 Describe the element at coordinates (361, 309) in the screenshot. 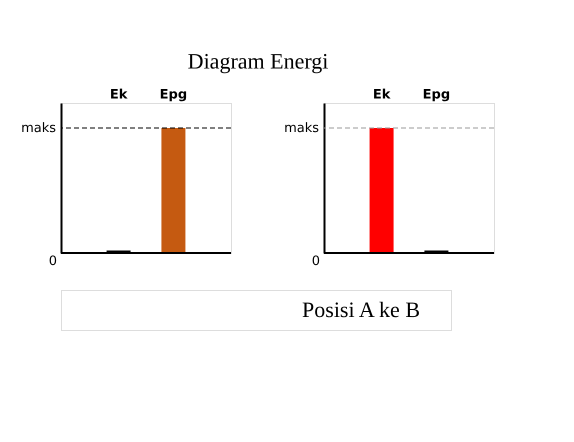

I see `text: Posisi A ke B` at that location.